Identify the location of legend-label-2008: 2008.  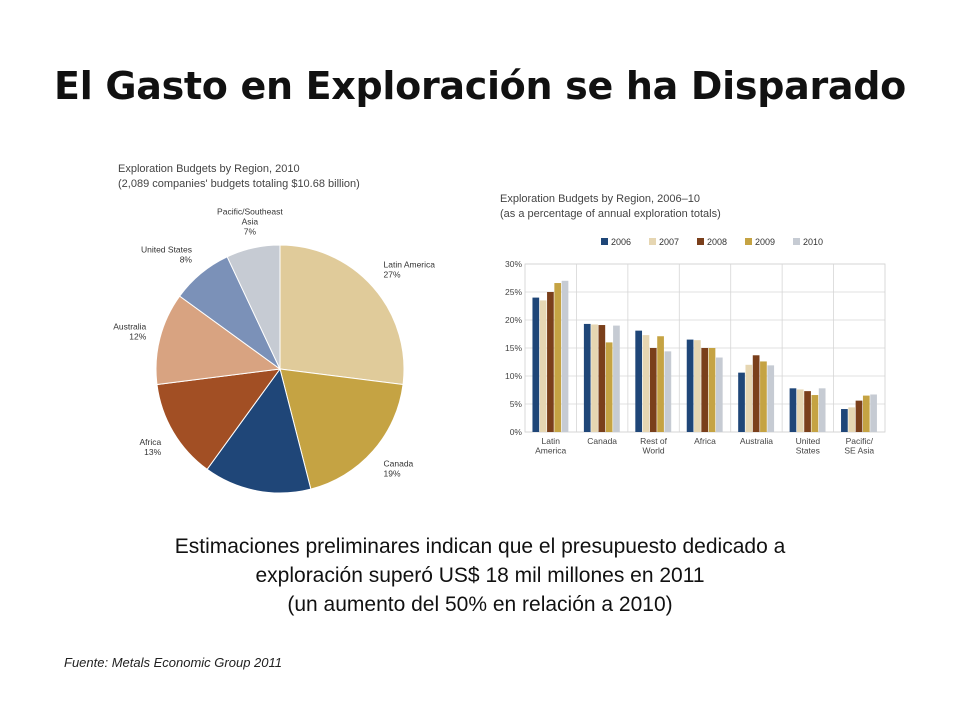
(717, 242).